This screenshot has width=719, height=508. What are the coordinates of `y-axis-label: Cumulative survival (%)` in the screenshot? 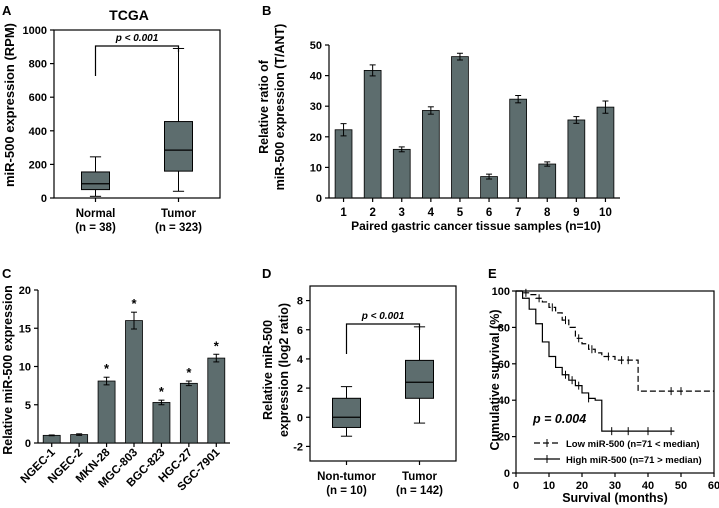 It's located at (495, 379).